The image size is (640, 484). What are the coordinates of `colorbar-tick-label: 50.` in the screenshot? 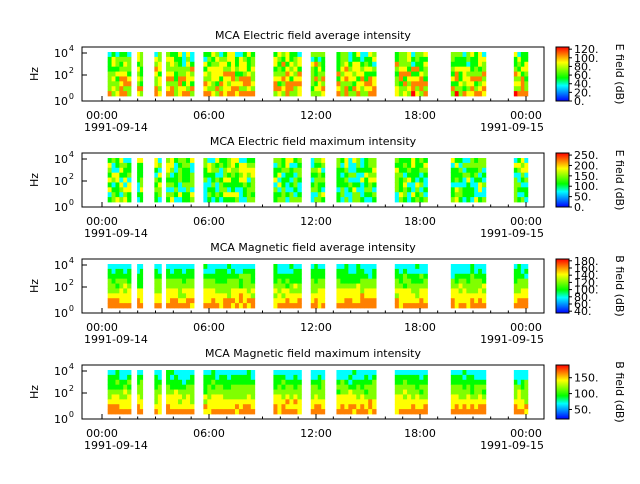 It's located at (583, 409).